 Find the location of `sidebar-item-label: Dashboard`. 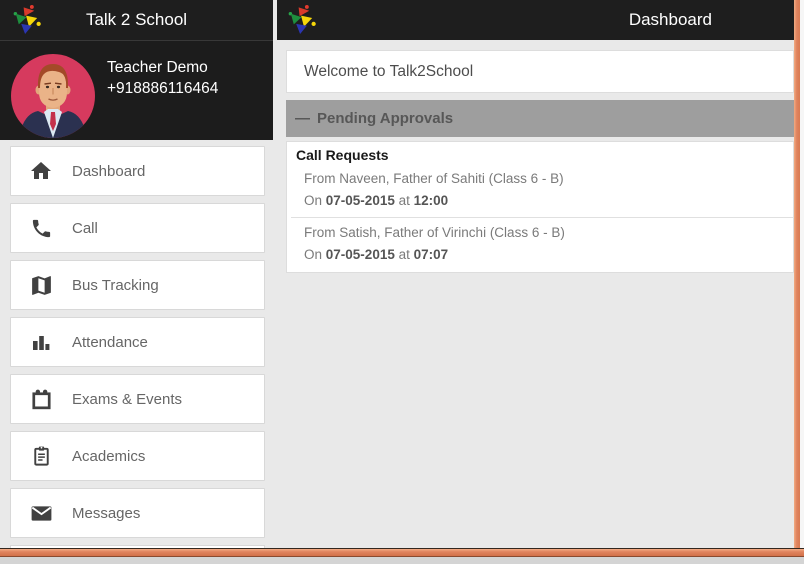

sidebar-item-label: Dashboard is located at coordinates (109, 171).